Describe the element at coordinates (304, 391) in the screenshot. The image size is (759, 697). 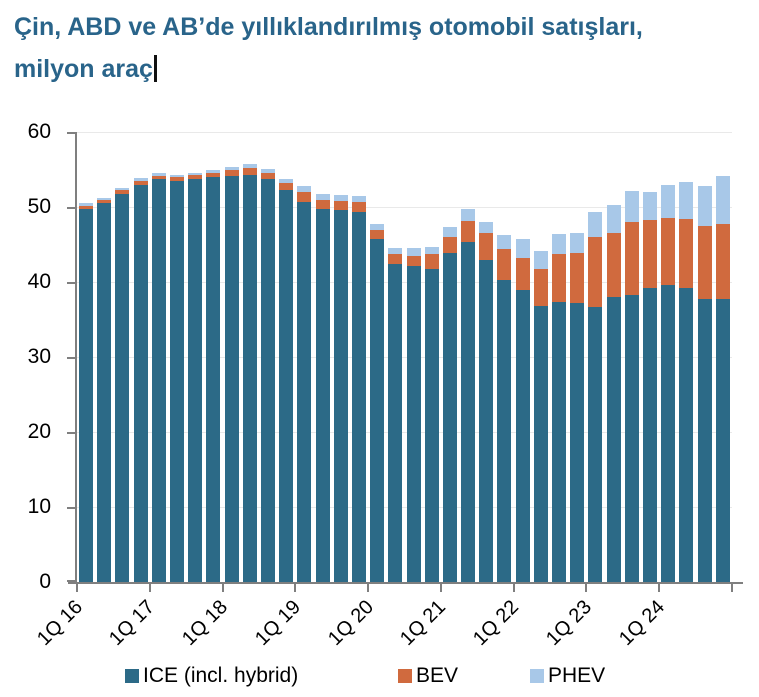
I see `bar-segment-ice-1Q19` at that location.